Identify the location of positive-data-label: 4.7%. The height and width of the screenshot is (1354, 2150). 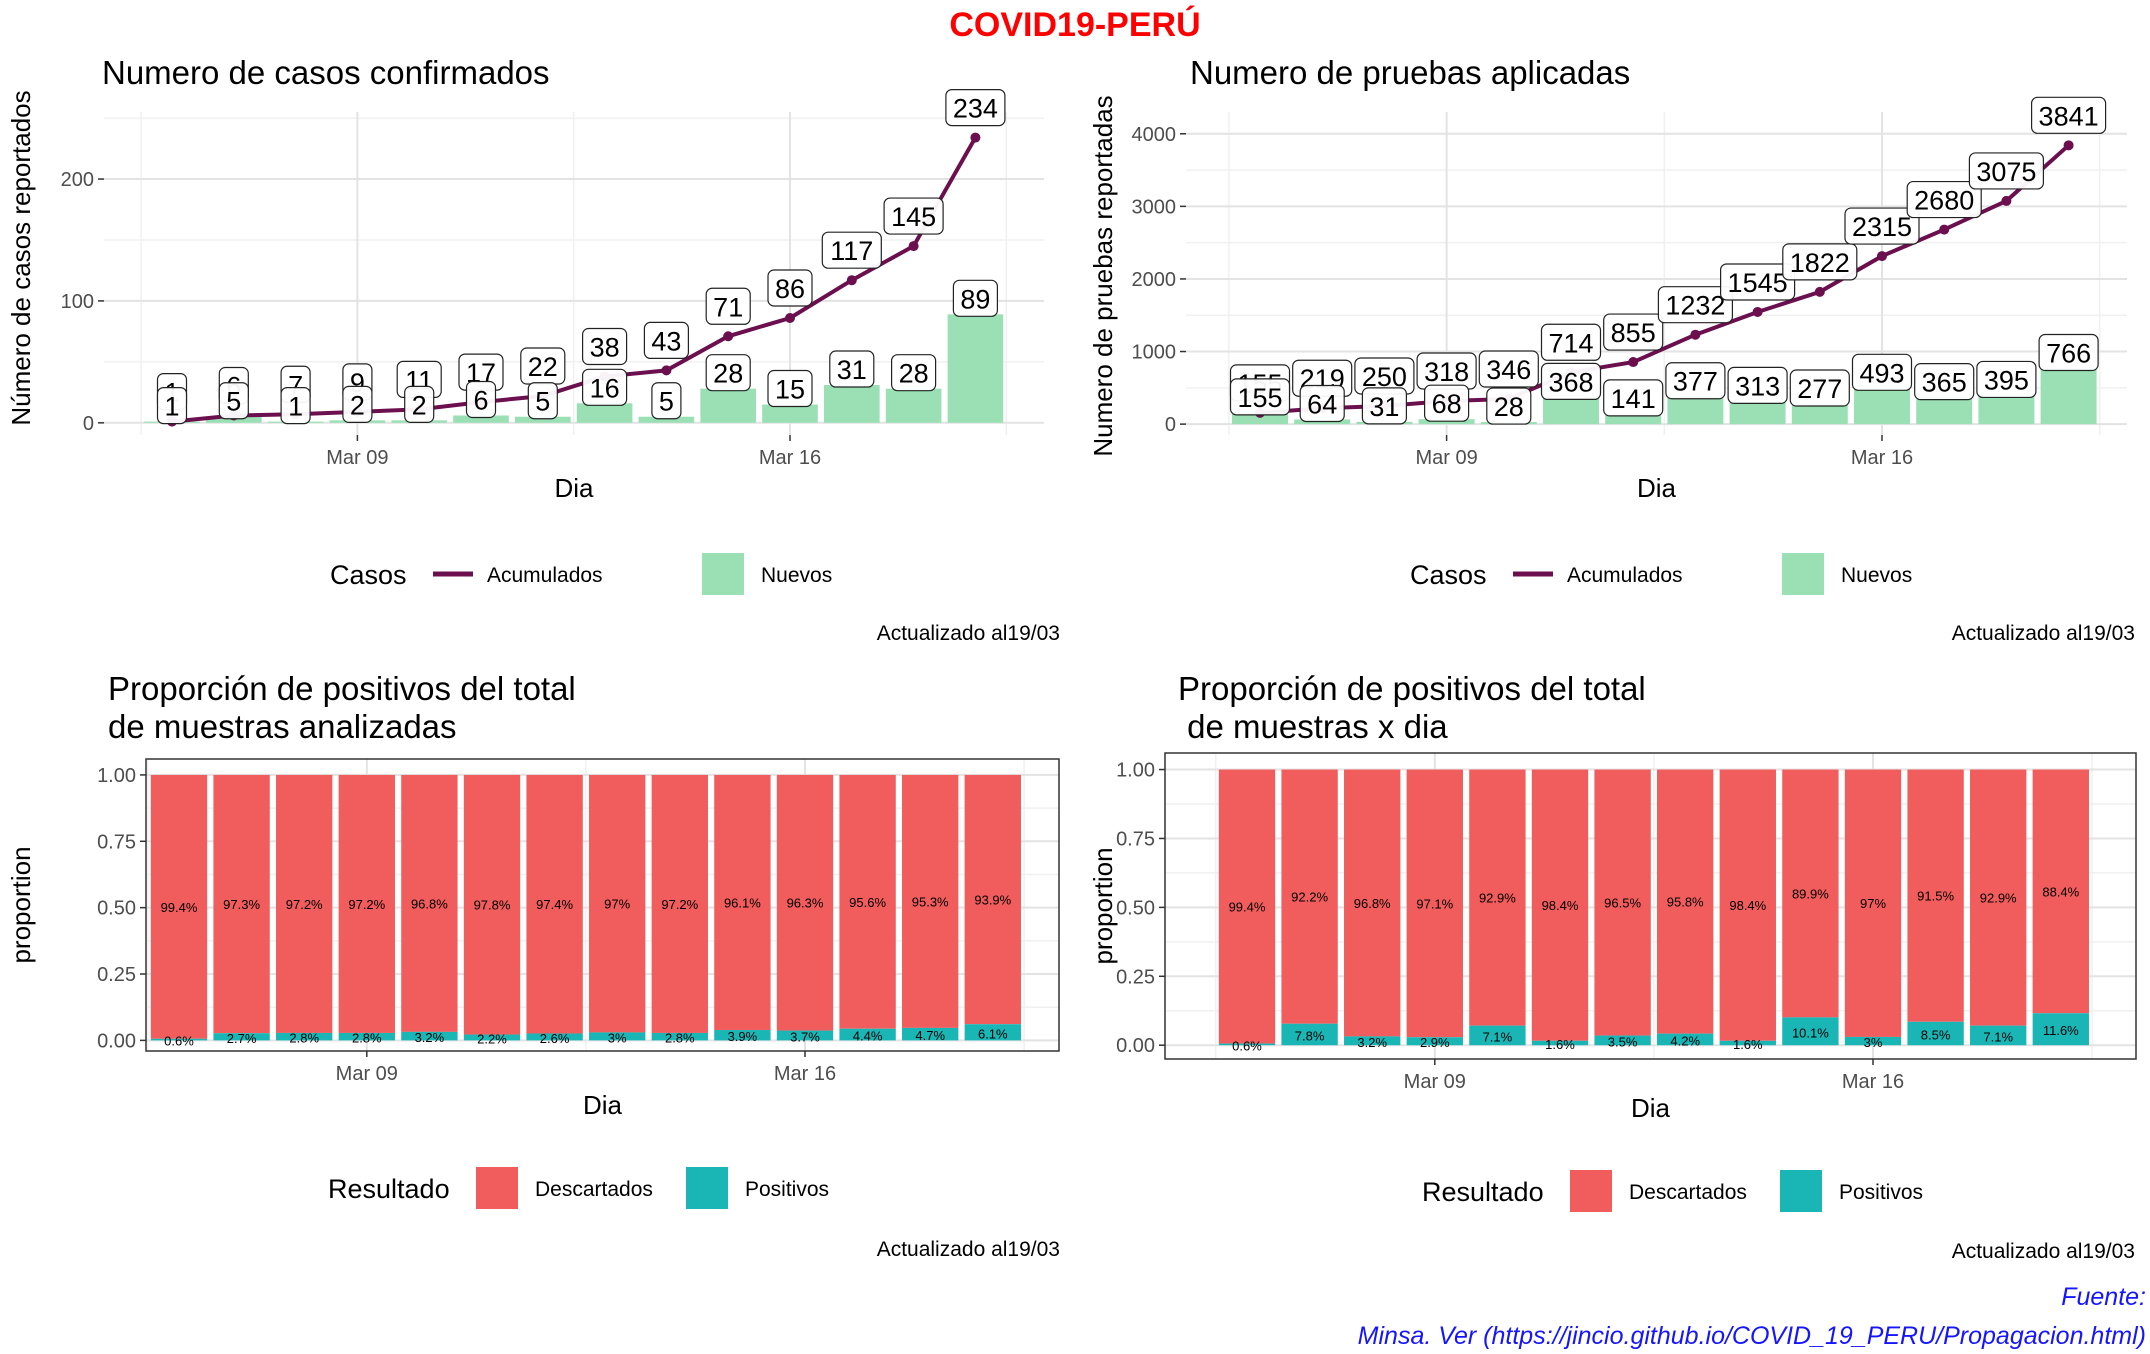
(930, 1035).